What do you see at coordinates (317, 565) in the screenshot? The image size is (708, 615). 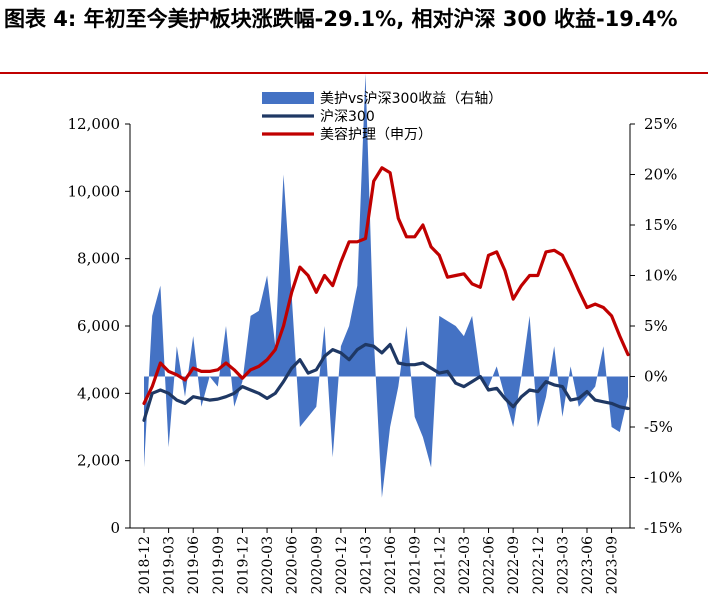 I see `x-tick-label: 2020-09` at bounding box center [317, 565].